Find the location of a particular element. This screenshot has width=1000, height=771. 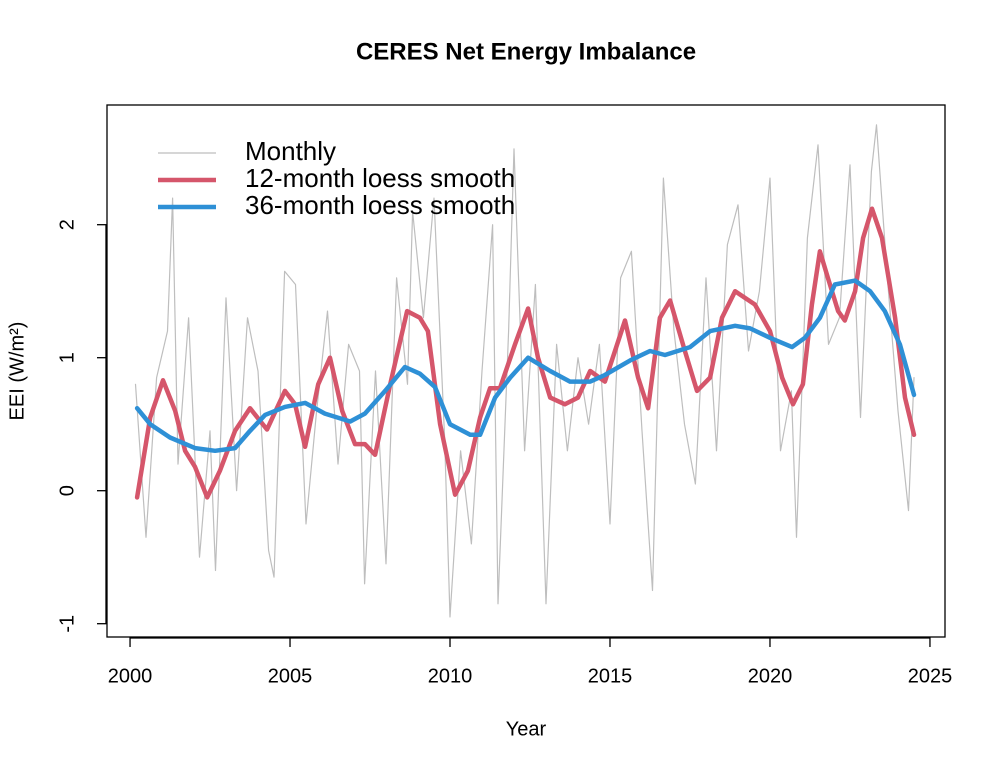

y-tick-label: -1 is located at coordinates (67, 624).